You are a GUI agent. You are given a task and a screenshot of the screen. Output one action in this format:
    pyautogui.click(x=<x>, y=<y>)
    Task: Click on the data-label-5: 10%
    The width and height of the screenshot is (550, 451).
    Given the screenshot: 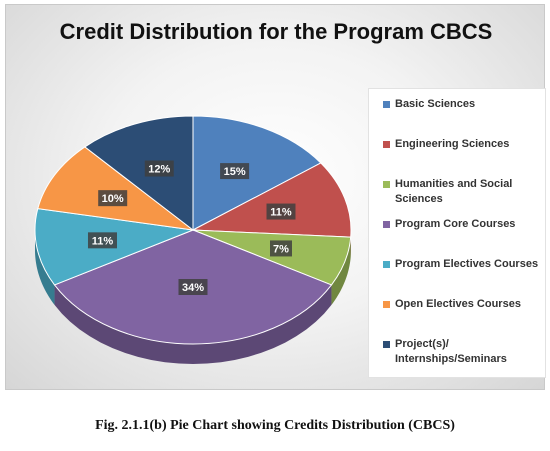 What is the action you would take?
    pyautogui.click(x=113, y=199)
    